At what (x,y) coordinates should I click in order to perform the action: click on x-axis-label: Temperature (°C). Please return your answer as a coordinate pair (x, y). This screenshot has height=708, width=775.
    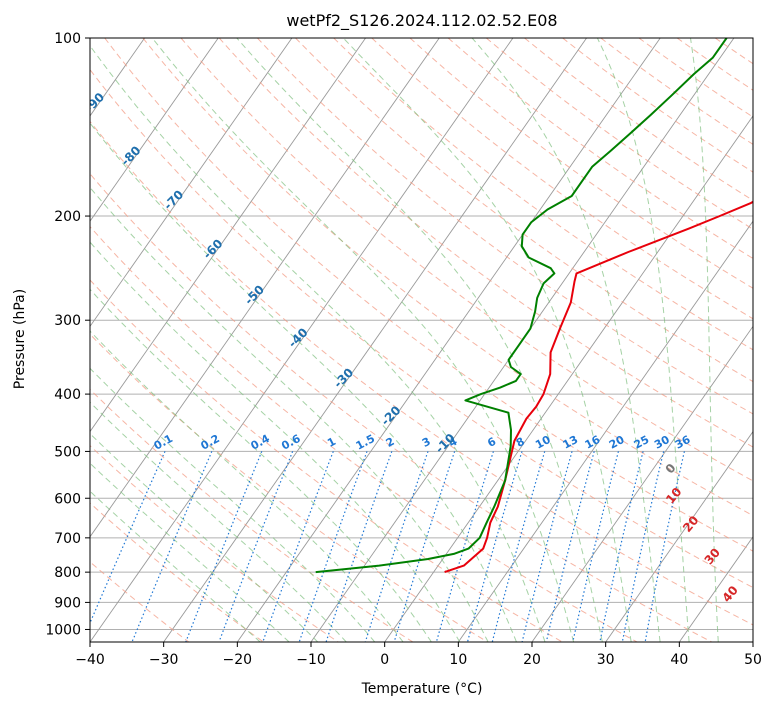
    Looking at the image, I should click on (422, 689).